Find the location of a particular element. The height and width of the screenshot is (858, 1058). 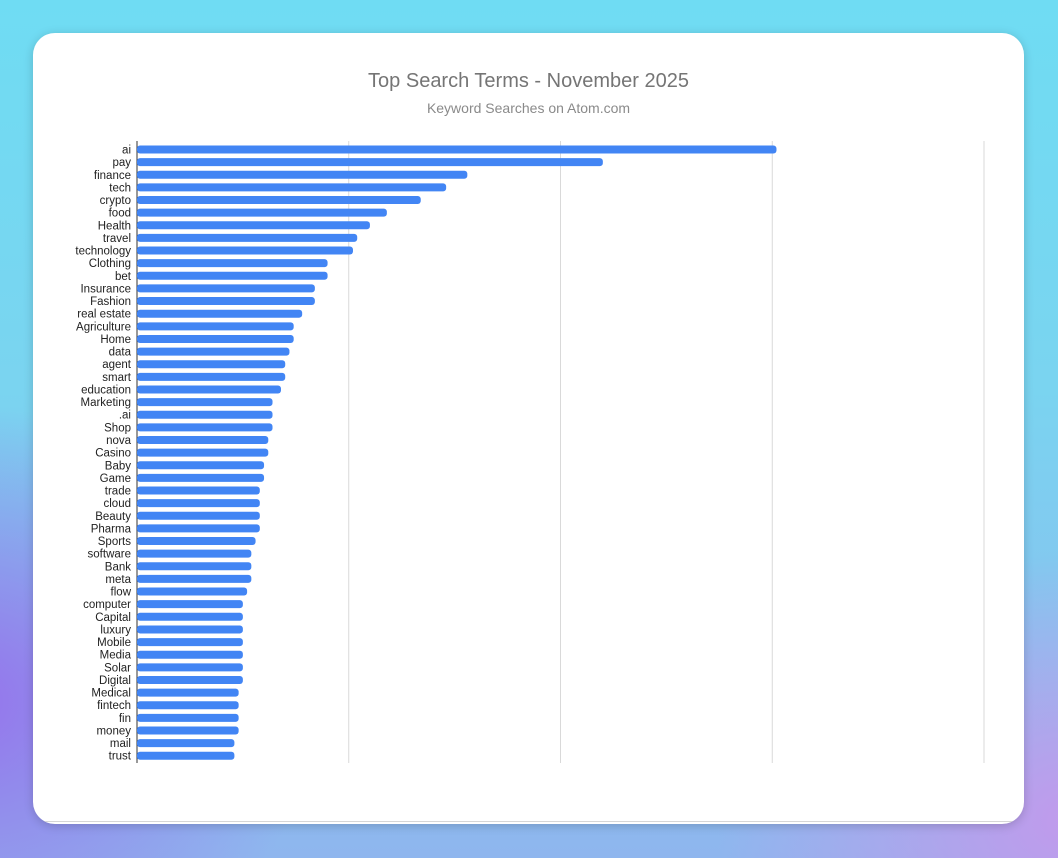

bar-computer is located at coordinates (190, 604).